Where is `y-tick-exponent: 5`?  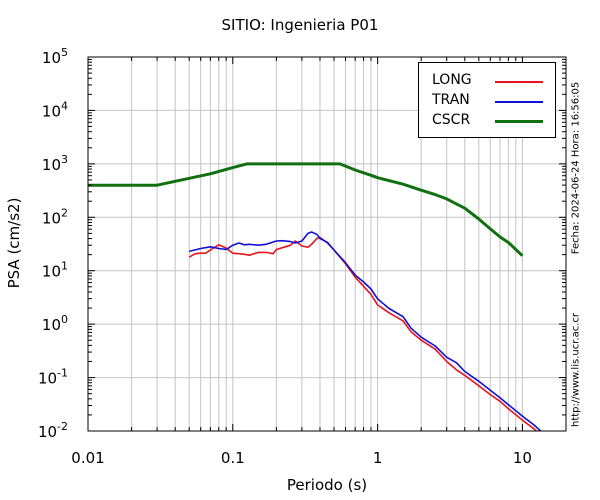 y-tick-exponent: 5 is located at coordinates (64, 52).